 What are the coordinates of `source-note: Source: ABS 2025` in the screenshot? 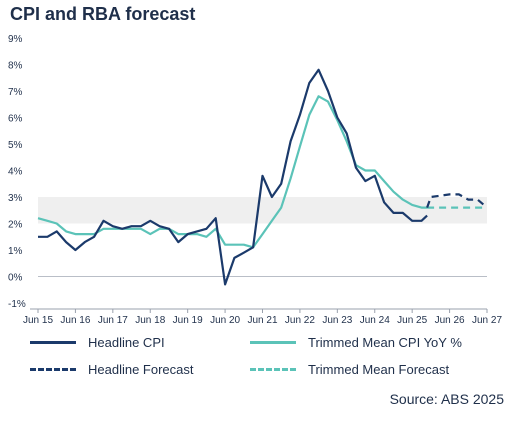 It's located at (446, 399).